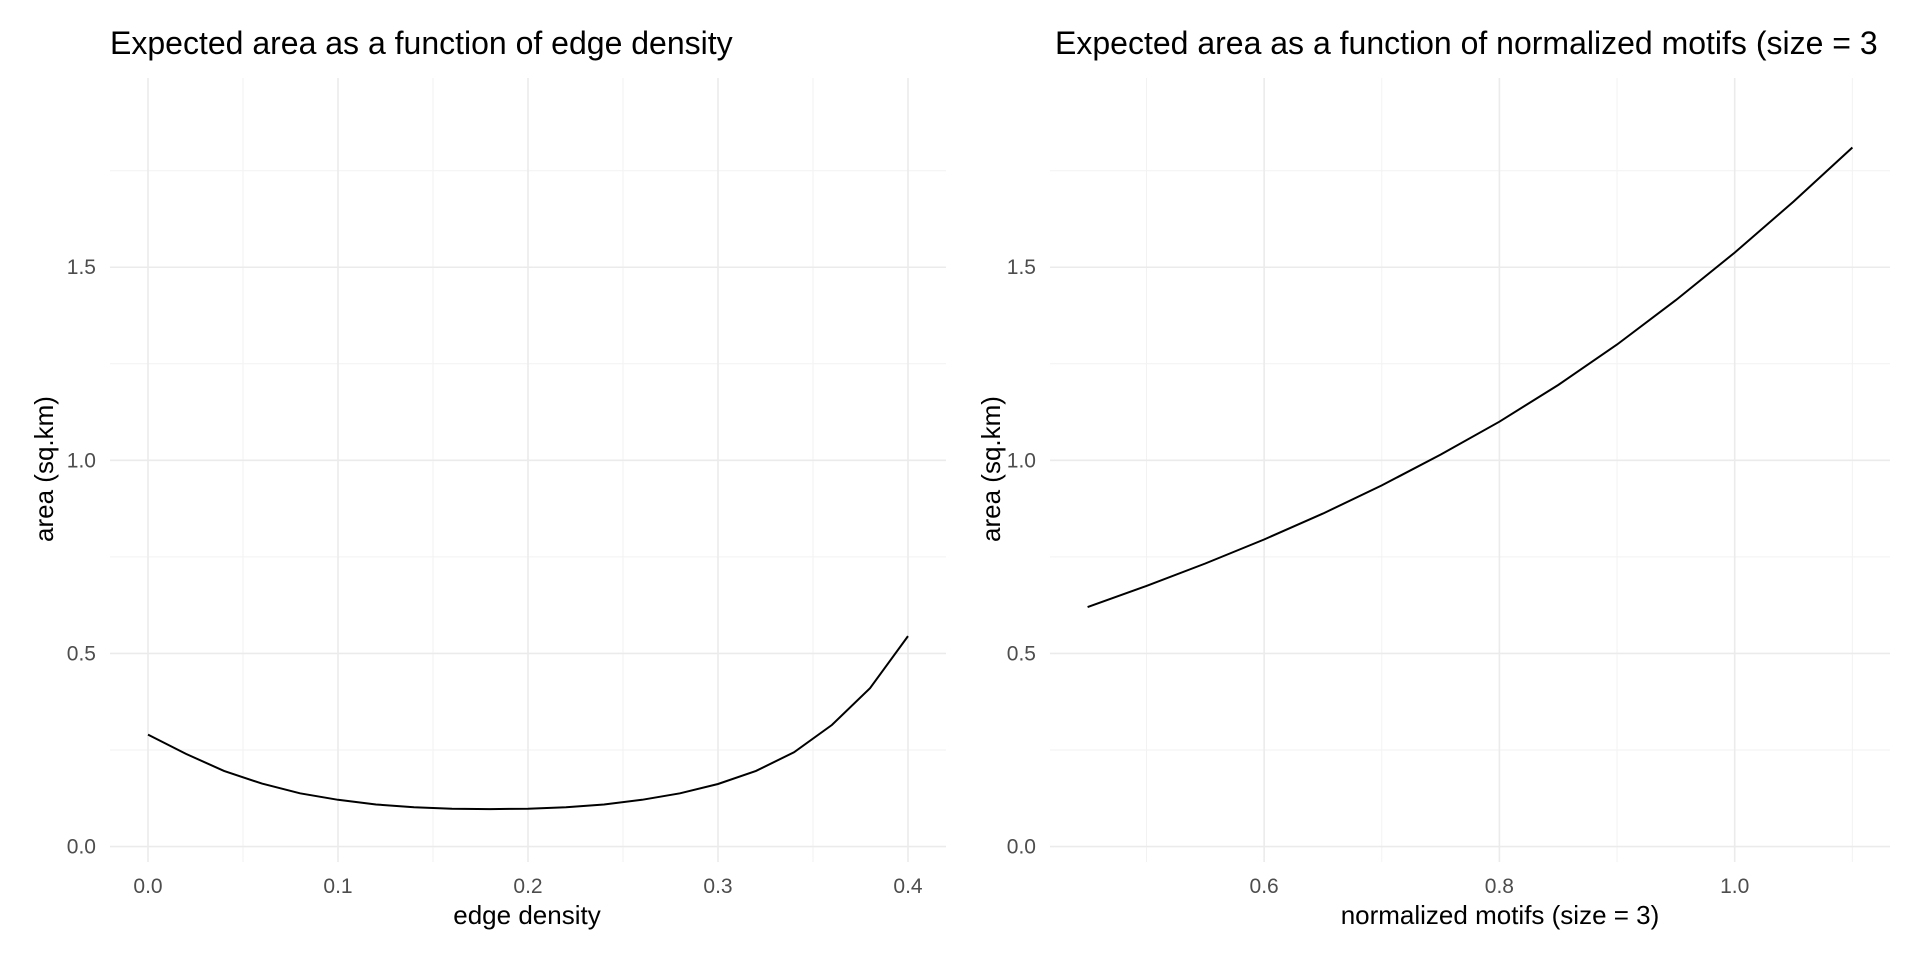 The width and height of the screenshot is (1920, 960). I want to click on x-tick-label: 0.8, so click(1499, 886).